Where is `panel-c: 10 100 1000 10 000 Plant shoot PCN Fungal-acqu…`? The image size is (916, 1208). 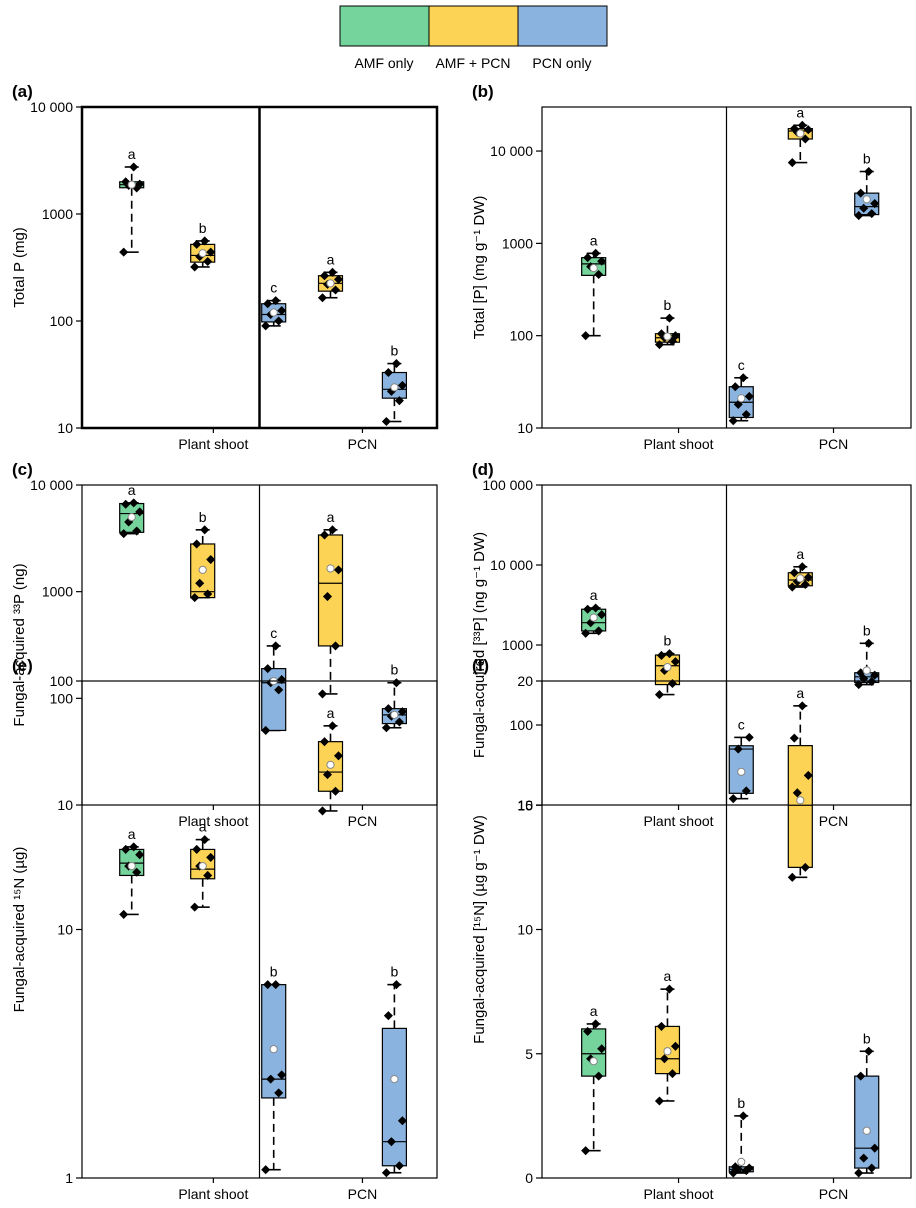 panel-c: 10 100 1000 10 000 Plant shoot PCN Fungal-acqu… is located at coordinates (224, 644).